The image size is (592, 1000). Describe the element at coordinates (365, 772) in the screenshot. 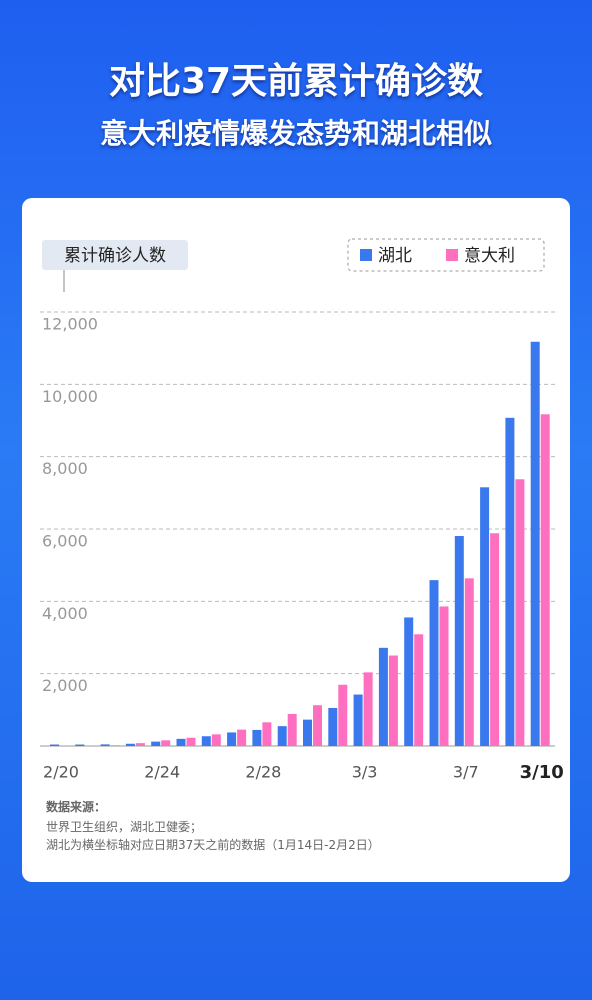

I see `x-tick-label: 3/3` at that location.